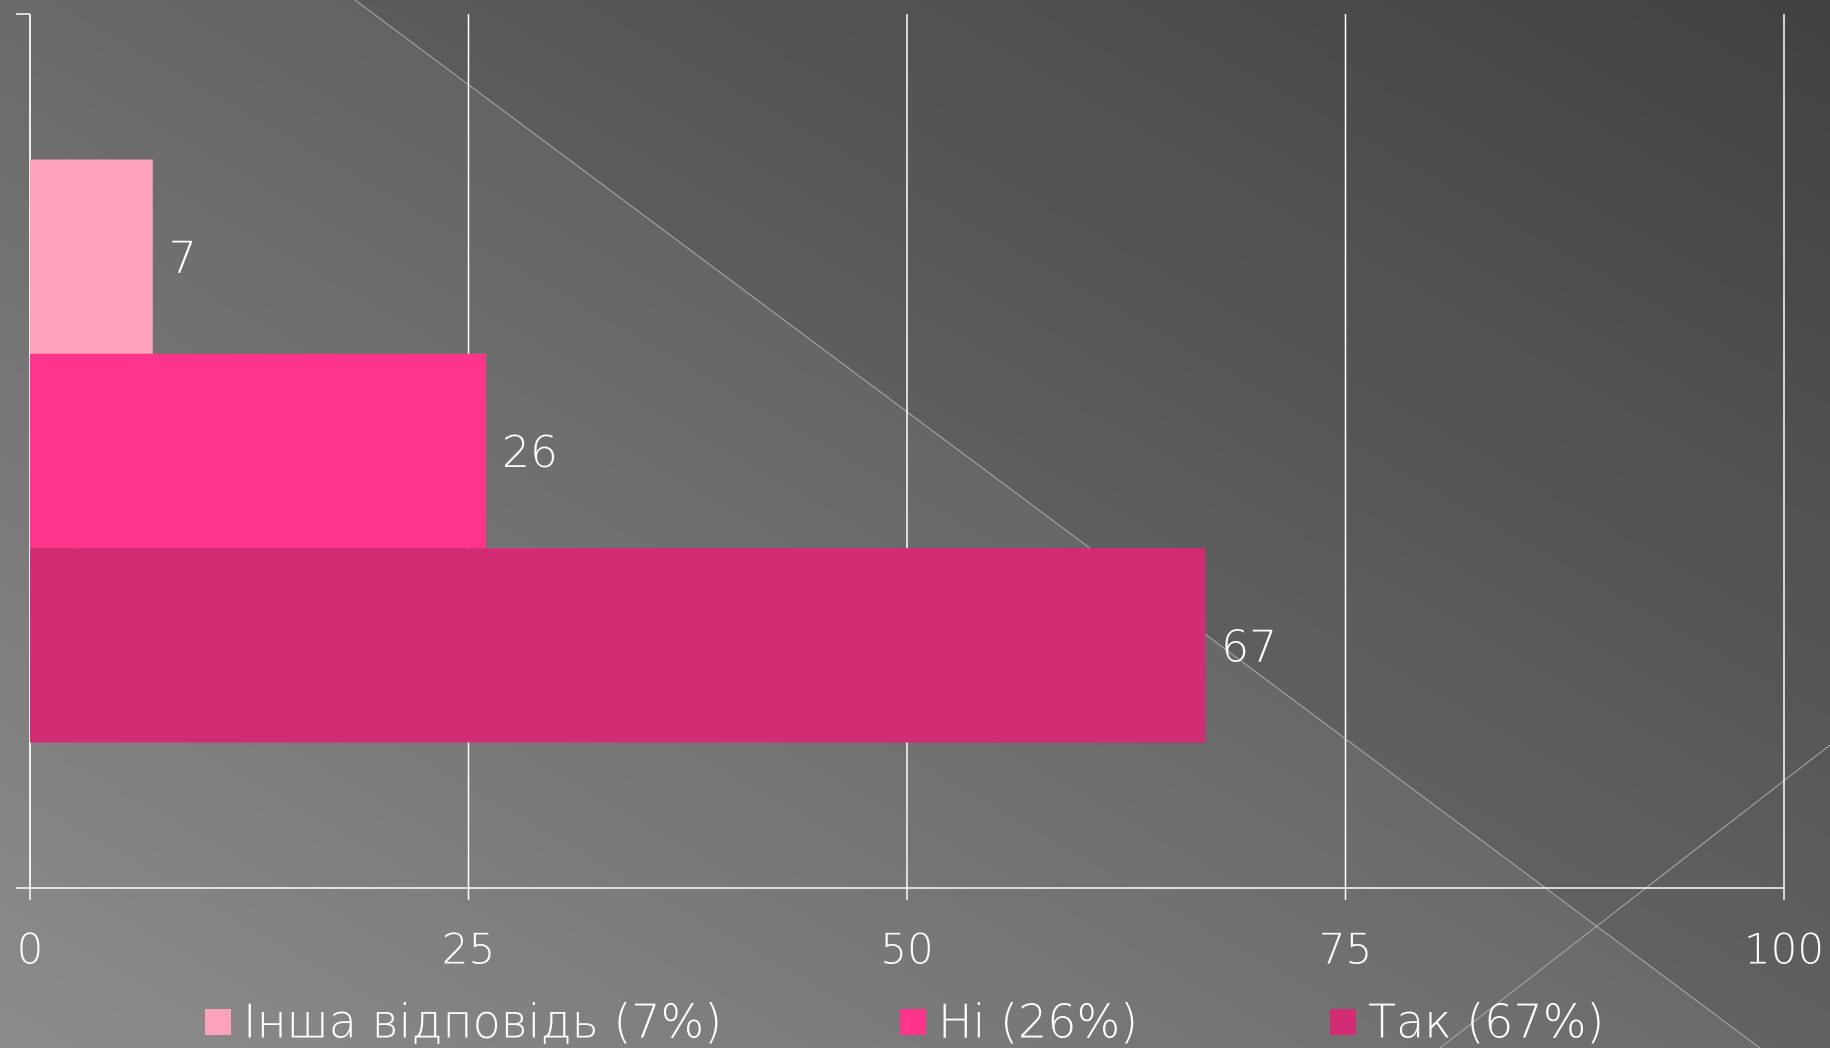 This screenshot has height=1048, width=1830. Describe the element at coordinates (30, 949) in the screenshot. I see `x-tick-label: 0` at that location.